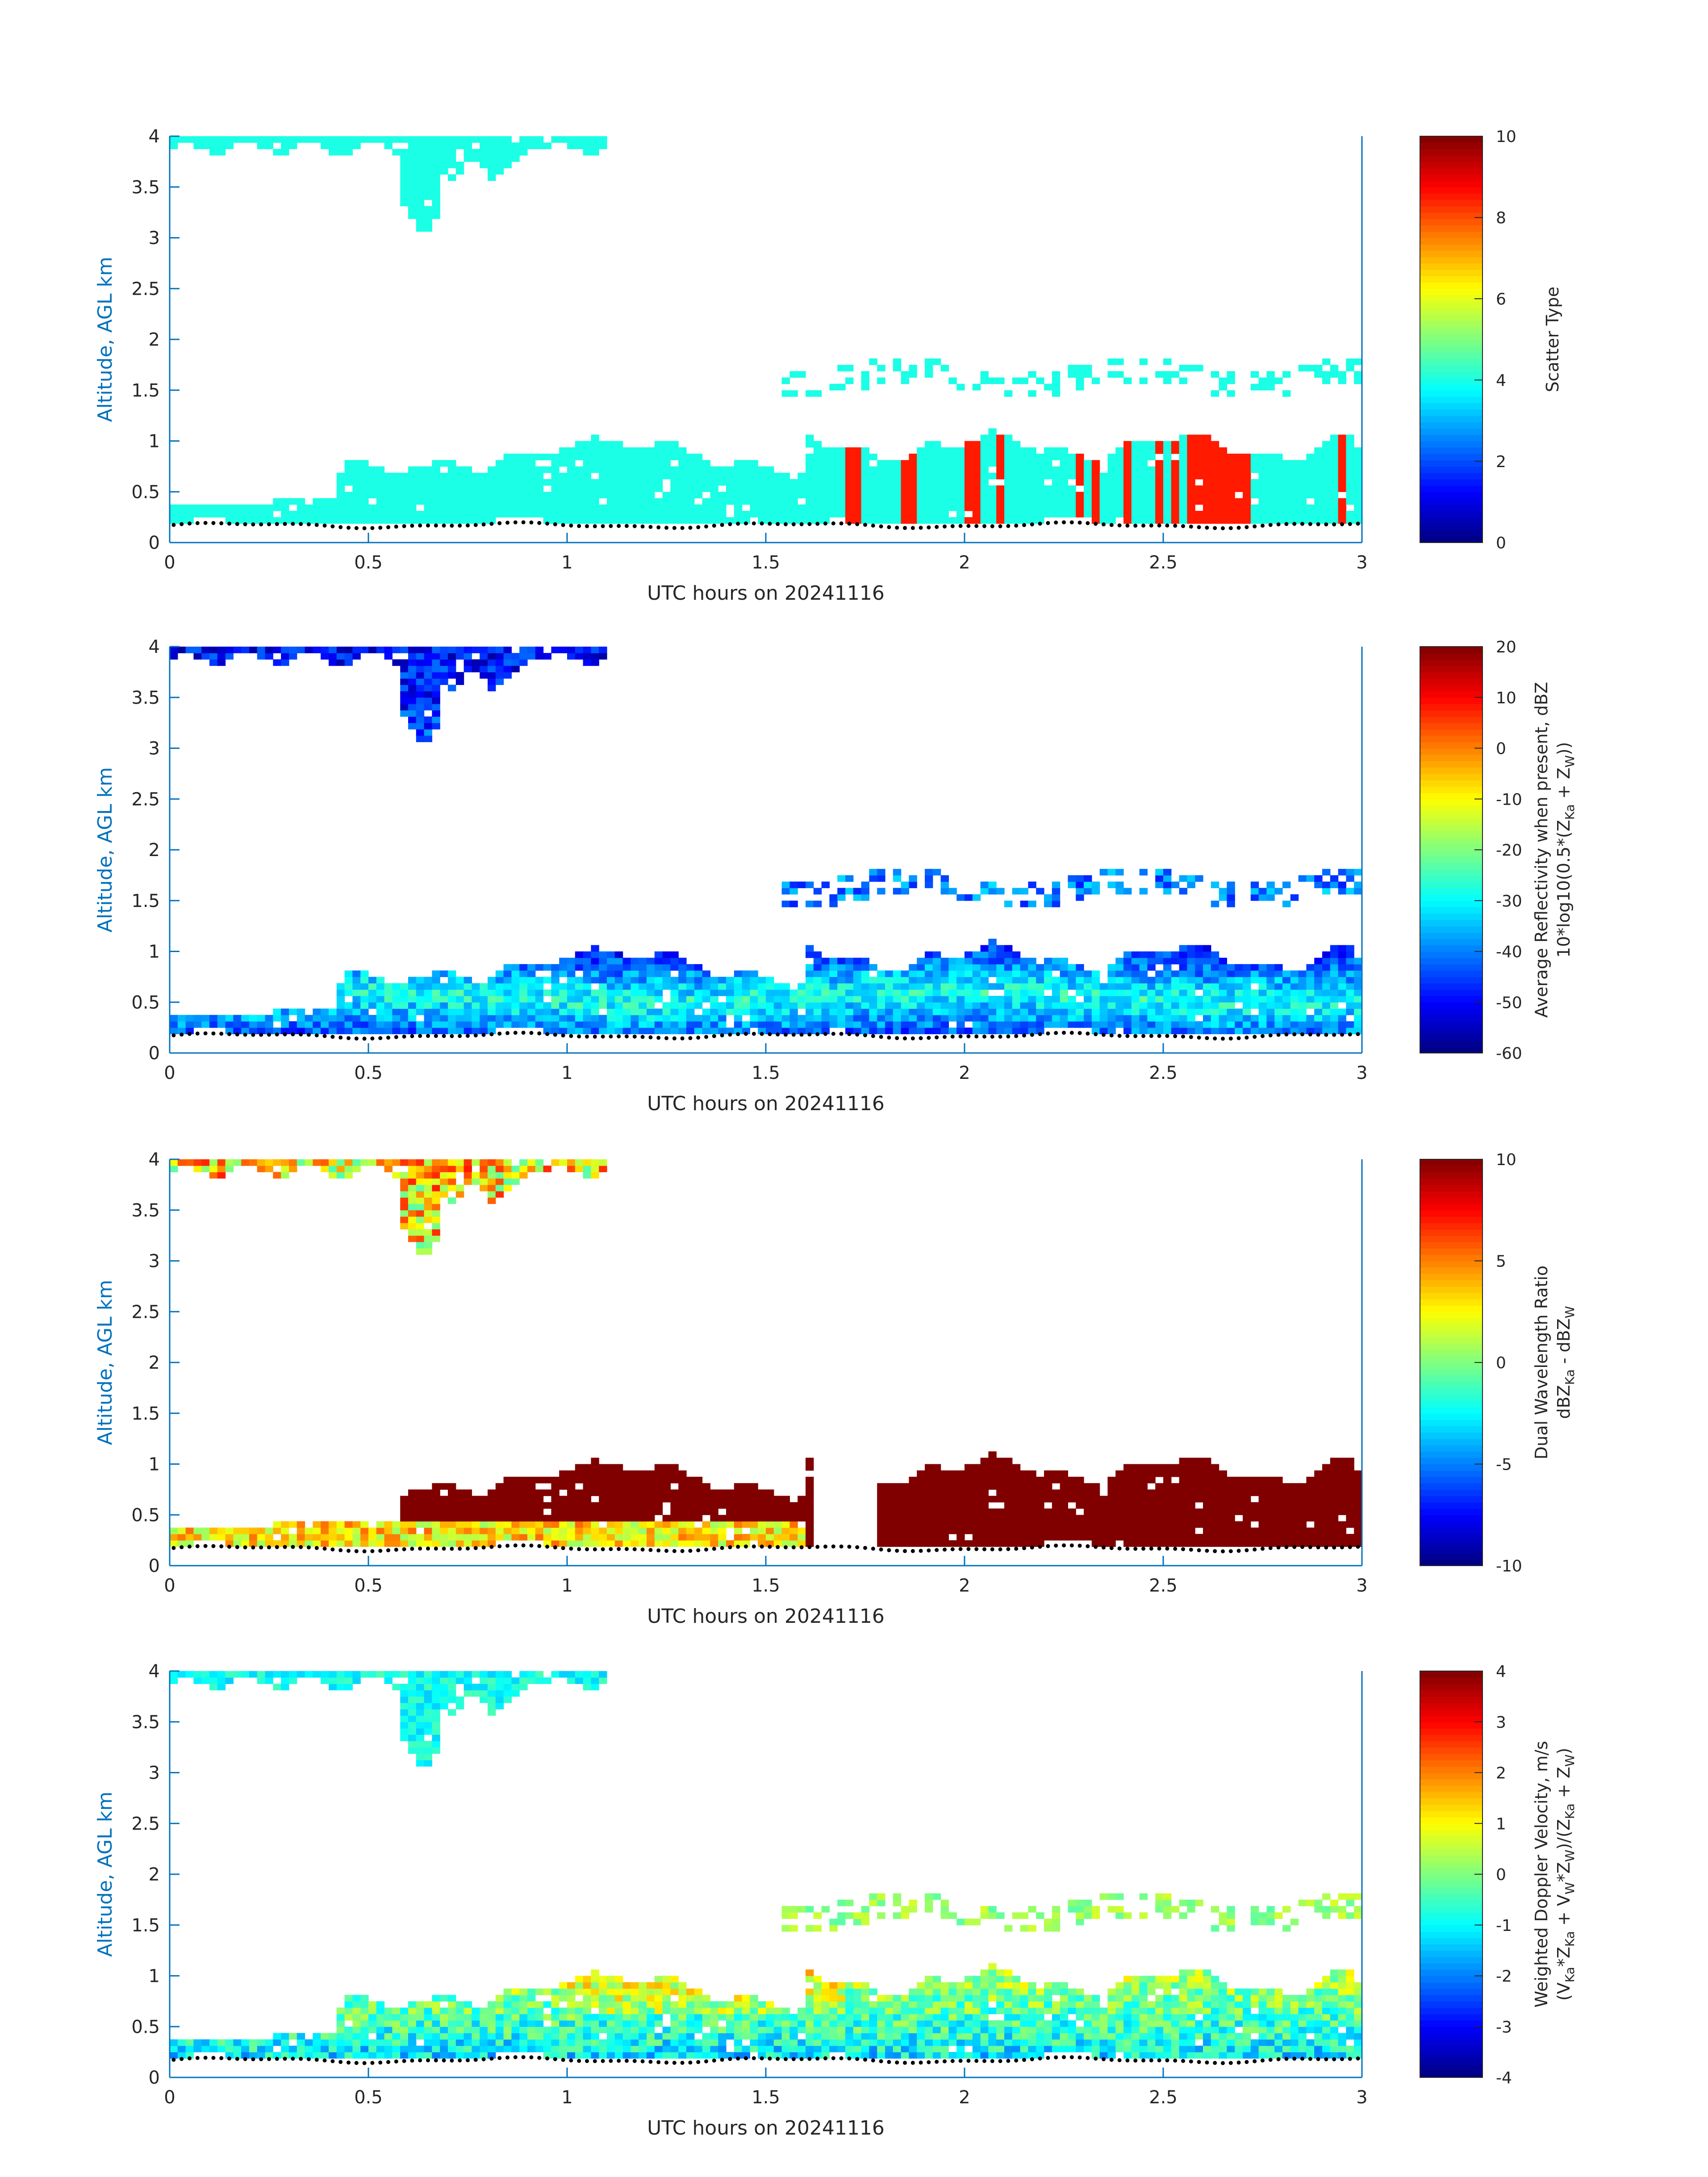 The image size is (1708, 2177). Describe the element at coordinates (1501, 381) in the screenshot. I see `colorbar-tick-label: 4` at that location.